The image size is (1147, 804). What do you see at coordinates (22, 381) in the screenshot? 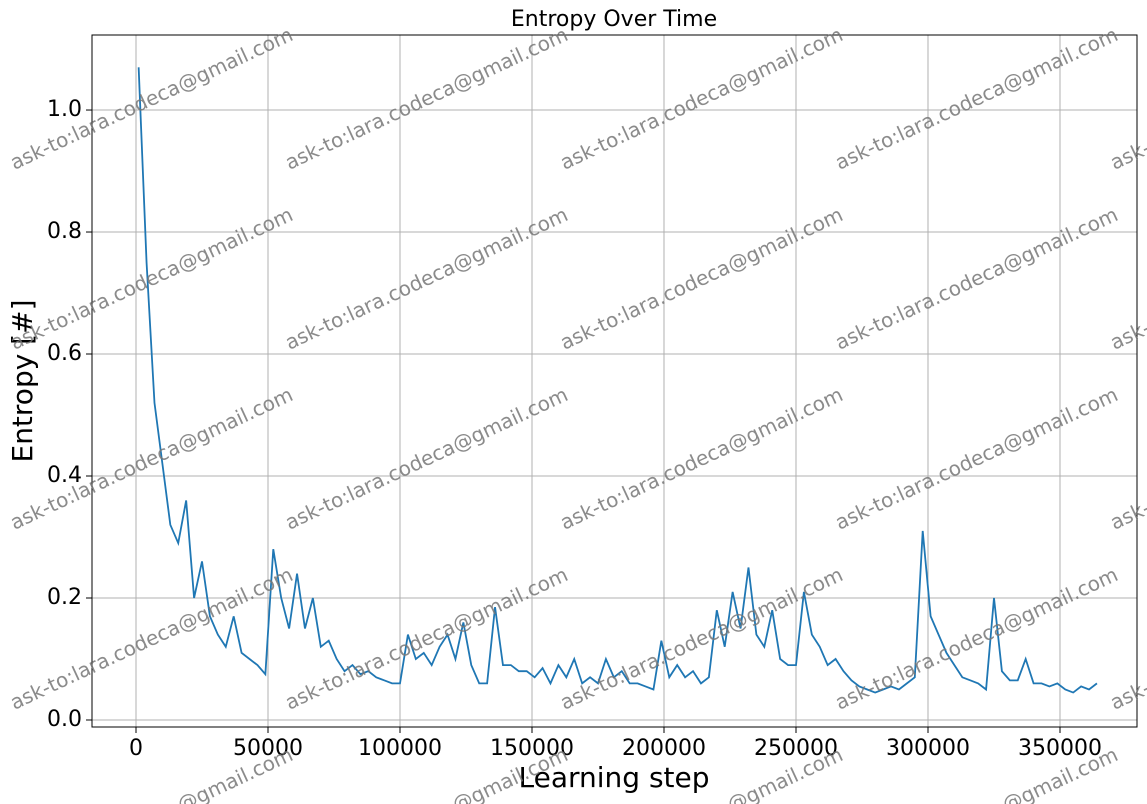
I see `y-axis-label: Entropy [#]` at bounding box center [22, 381].